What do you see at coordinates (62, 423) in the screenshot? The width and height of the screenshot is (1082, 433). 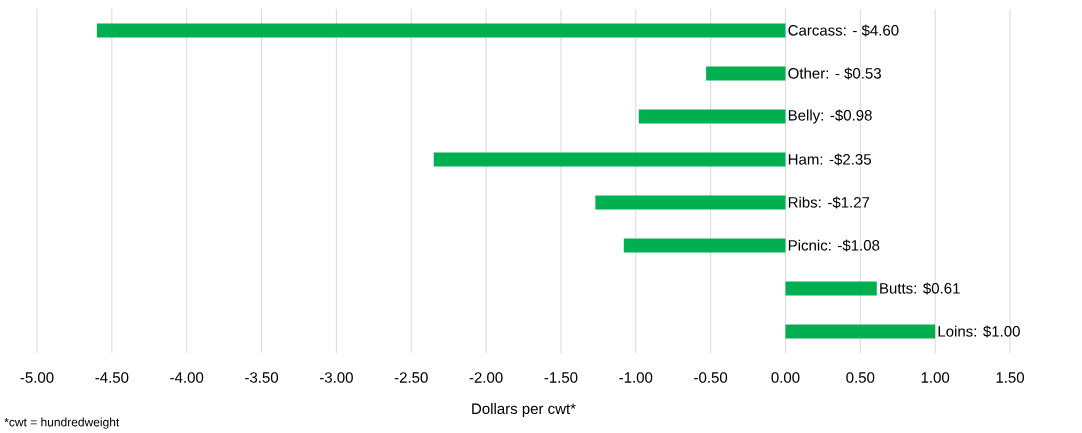 I see `text: *cwt = hundredweight` at bounding box center [62, 423].